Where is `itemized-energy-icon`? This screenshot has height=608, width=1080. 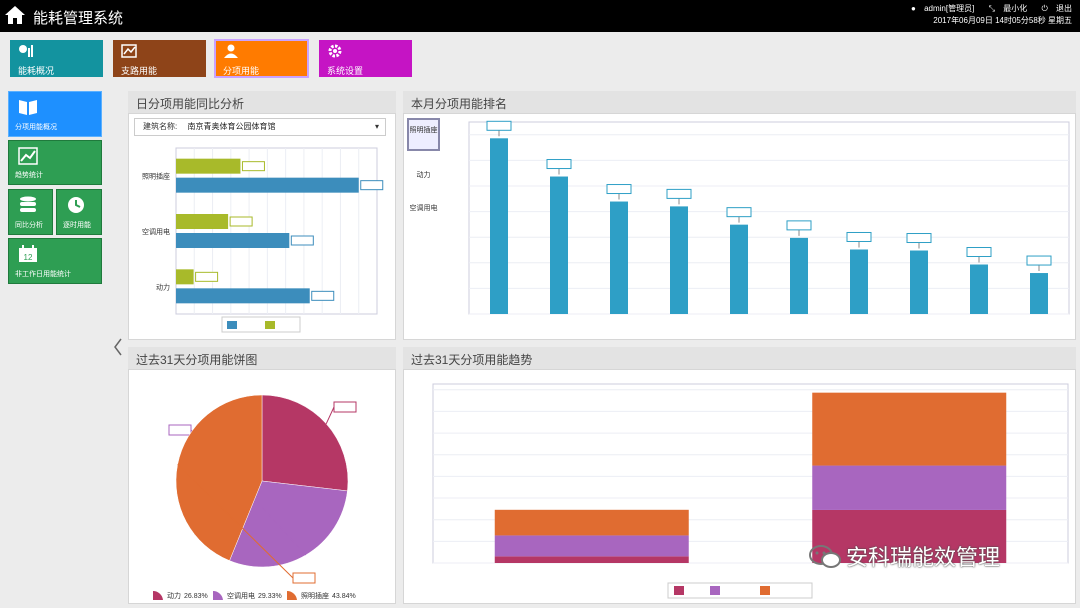 itemized-energy-icon is located at coordinates (231, 51).